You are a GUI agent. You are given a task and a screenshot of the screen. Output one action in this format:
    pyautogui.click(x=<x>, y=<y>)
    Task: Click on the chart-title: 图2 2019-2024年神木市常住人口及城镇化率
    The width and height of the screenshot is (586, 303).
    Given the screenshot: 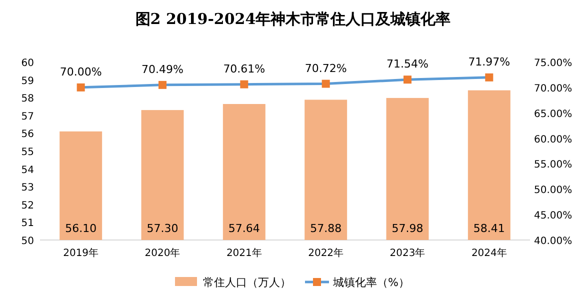 What is the action you would take?
    pyautogui.click(x=293, y=19)
    